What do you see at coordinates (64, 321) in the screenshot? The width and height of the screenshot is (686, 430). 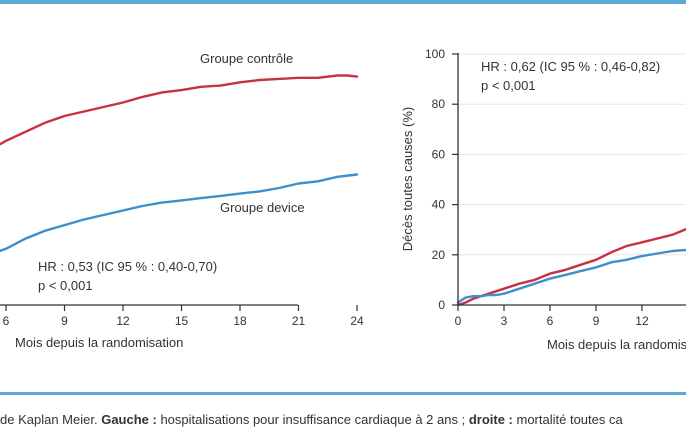 I see `left-x-tick-label: 9` at bounding box center [64, 321].